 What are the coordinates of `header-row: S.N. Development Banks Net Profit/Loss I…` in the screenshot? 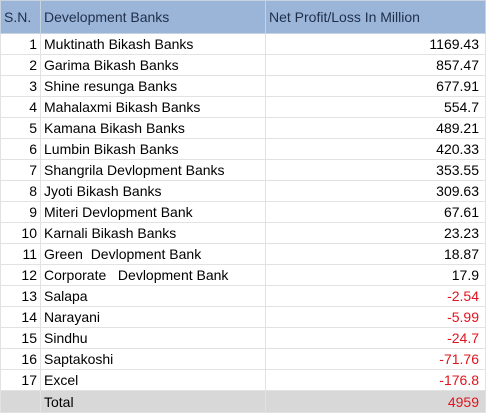 It's located at (243, 17).